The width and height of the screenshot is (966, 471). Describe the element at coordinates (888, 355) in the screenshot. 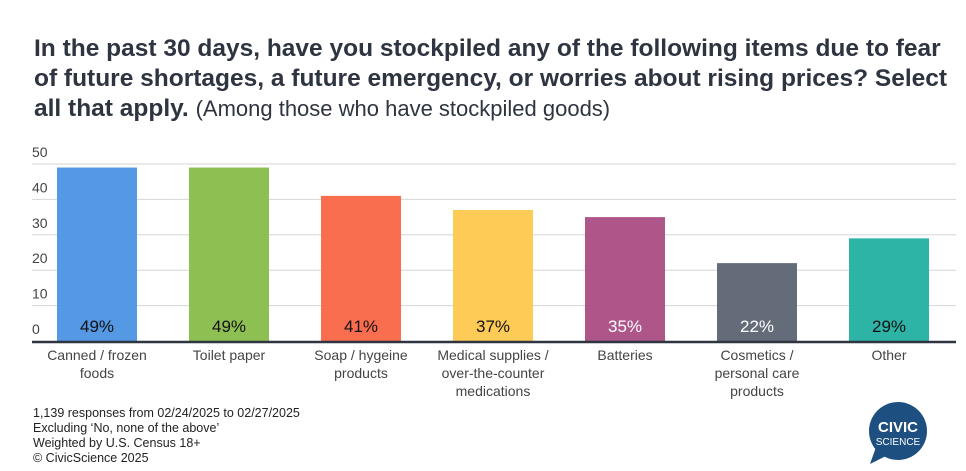

I see `x-tick-label: Other` at that location.